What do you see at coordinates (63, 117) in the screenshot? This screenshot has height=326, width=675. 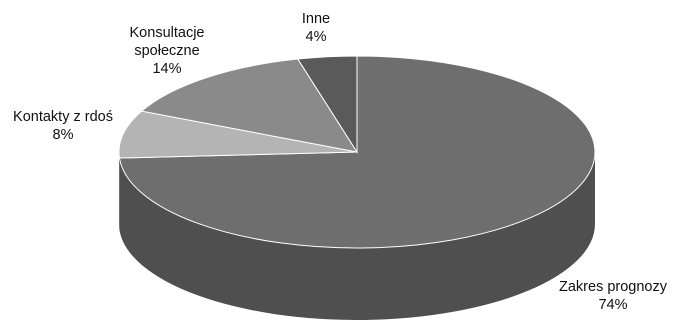 I see `slice-name-kontakty: Kontakty z rdoś` at bounding box center [63, 117].